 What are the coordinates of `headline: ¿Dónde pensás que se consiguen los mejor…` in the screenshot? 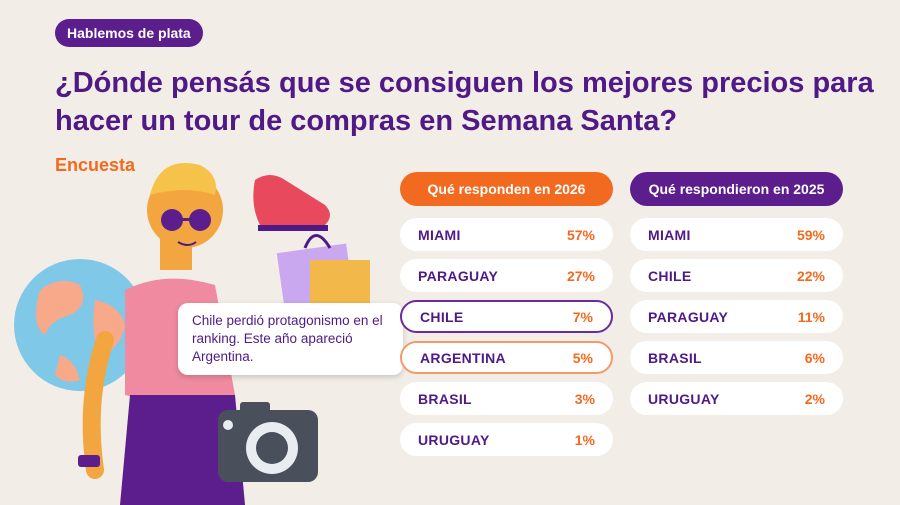 It's located at (464, 102).